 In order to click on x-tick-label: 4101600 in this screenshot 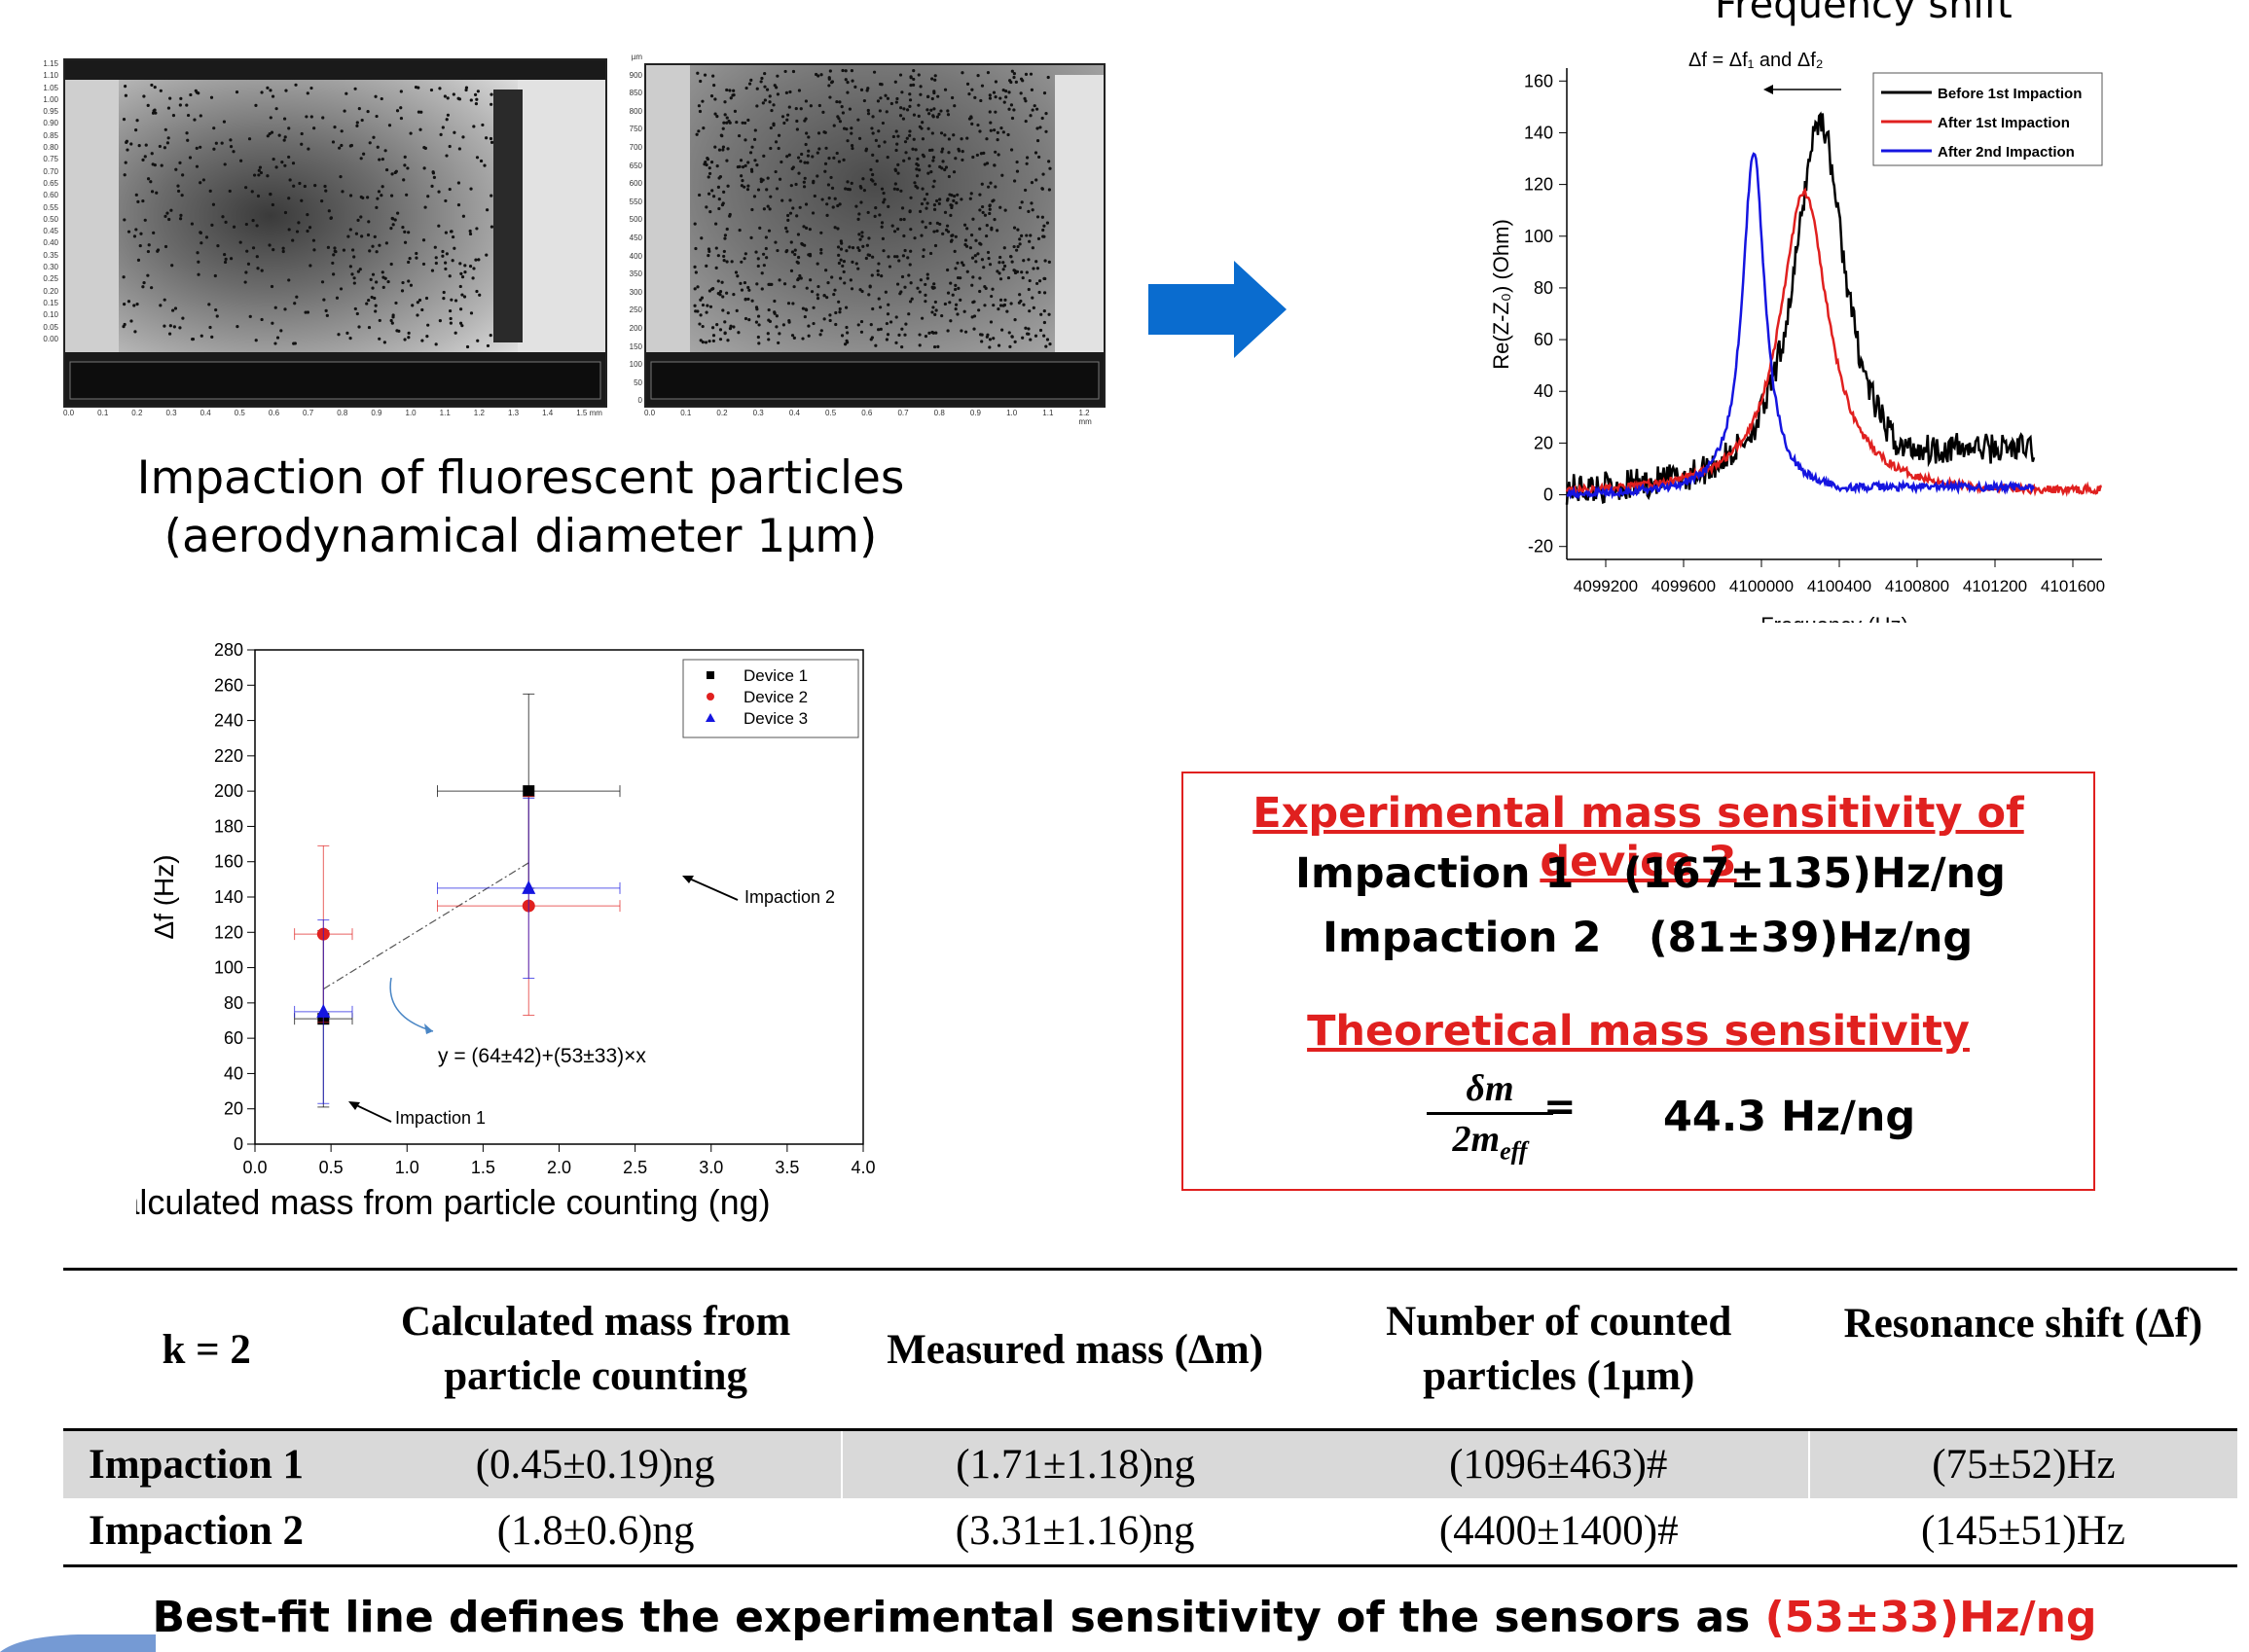, I will do `click(2073, 586)`.